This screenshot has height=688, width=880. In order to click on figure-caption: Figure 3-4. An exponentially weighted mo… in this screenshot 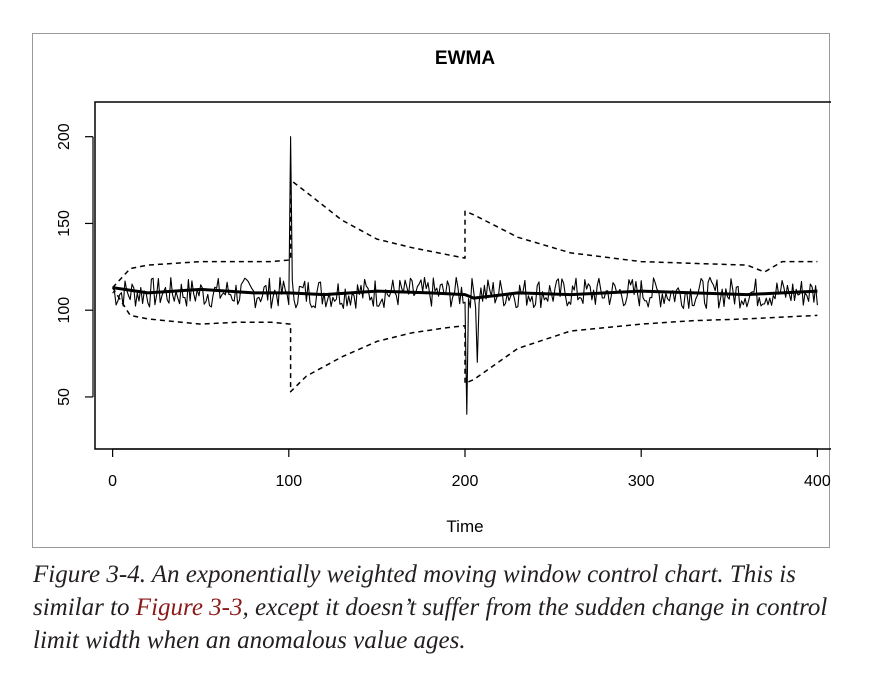, I will do `click(443, 607)`.